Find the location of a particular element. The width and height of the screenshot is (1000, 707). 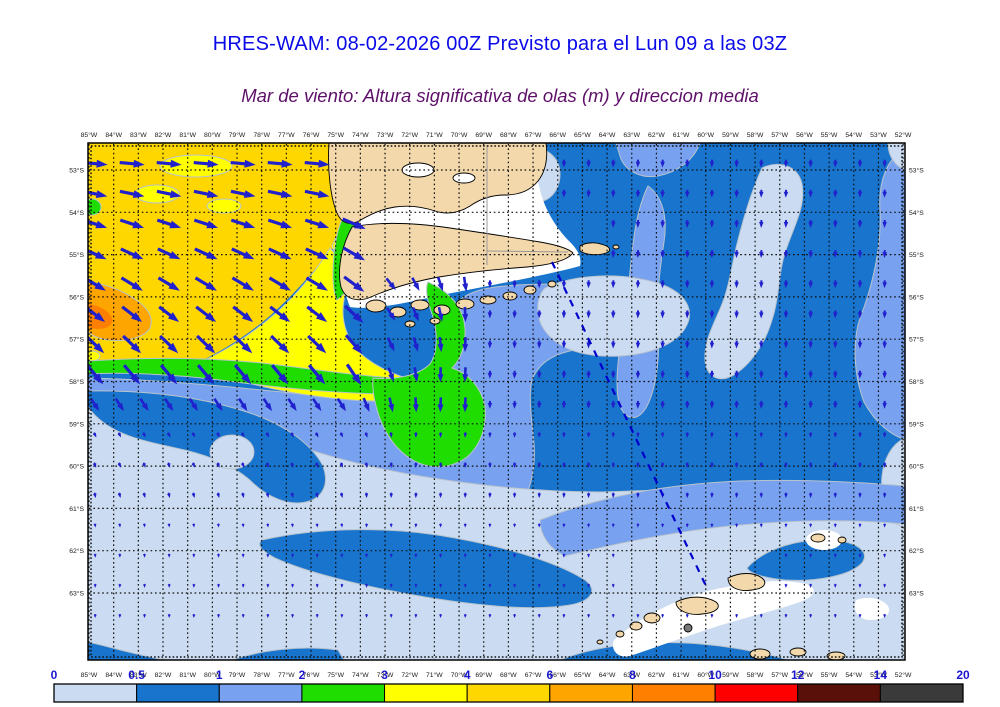

lon-label-top: 65°W is located at coordinates (582, 135).